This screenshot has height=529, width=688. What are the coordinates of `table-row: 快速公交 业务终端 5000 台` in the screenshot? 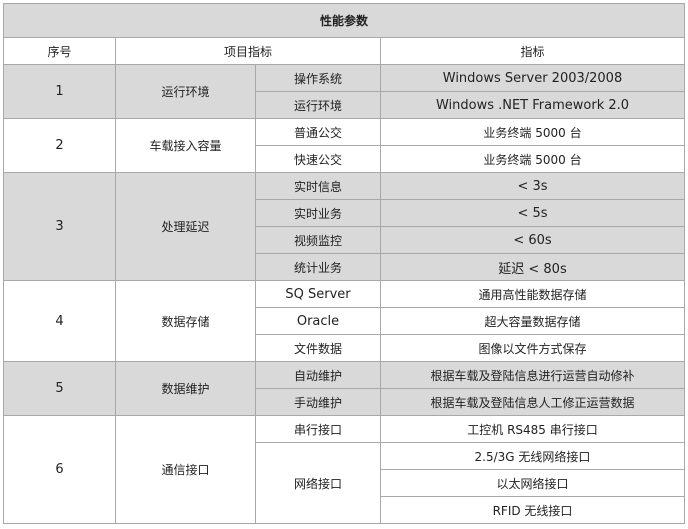 It's located at (344, 159).